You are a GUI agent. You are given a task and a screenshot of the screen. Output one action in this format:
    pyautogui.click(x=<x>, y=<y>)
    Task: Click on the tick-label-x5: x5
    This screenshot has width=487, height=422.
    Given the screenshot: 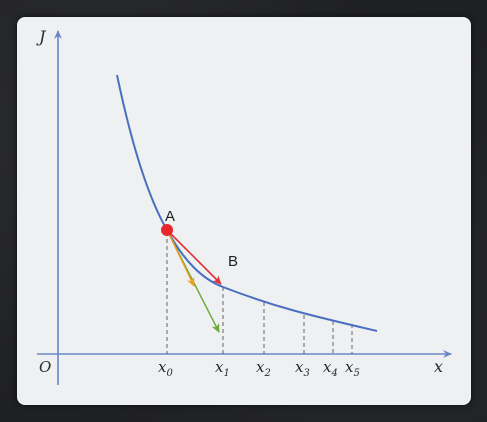 What is the action you would take?
    pyautogui.click(x=352, y=368)
    